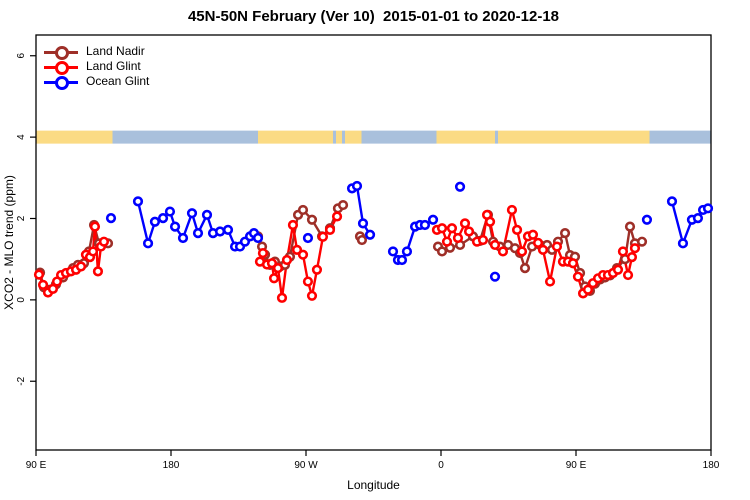 The height and width of the screenshot is (500, 750). Describe the element at coordinates (21, 56) in the screenshot. I see `y-tick-label: 6` at that location.